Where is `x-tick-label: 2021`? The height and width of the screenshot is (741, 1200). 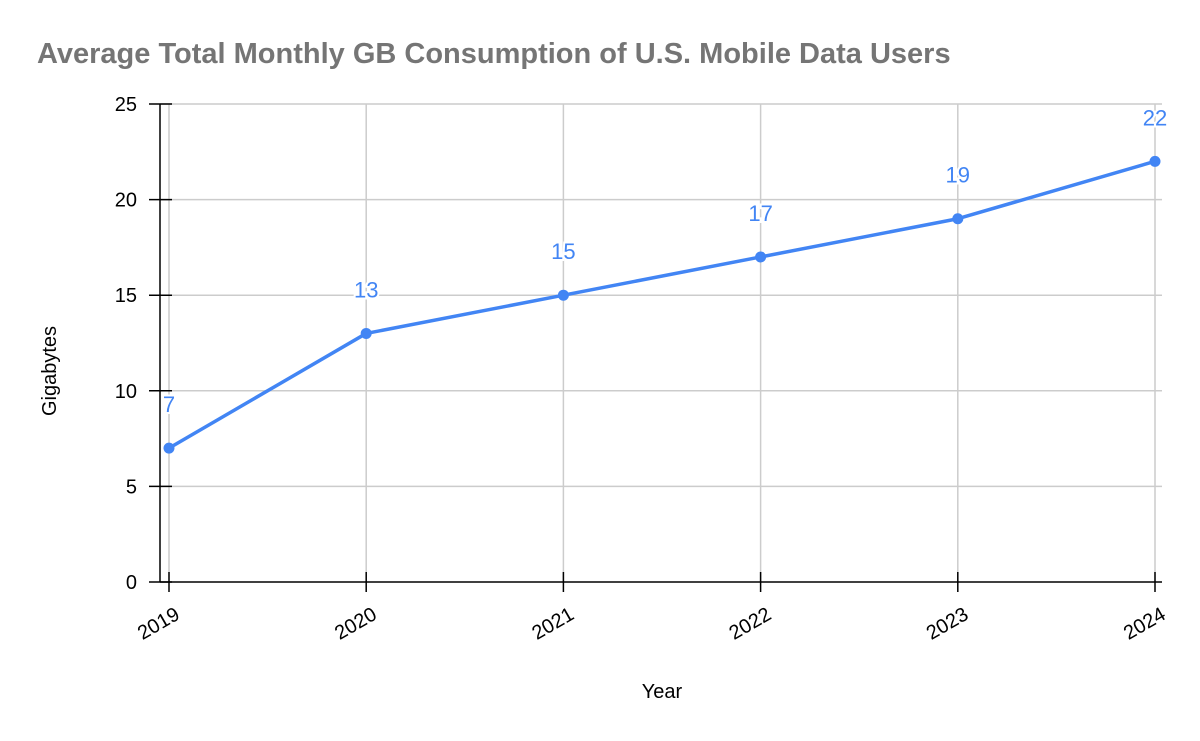
x-tick-label: 2021 is located at coordinates (553, 623).